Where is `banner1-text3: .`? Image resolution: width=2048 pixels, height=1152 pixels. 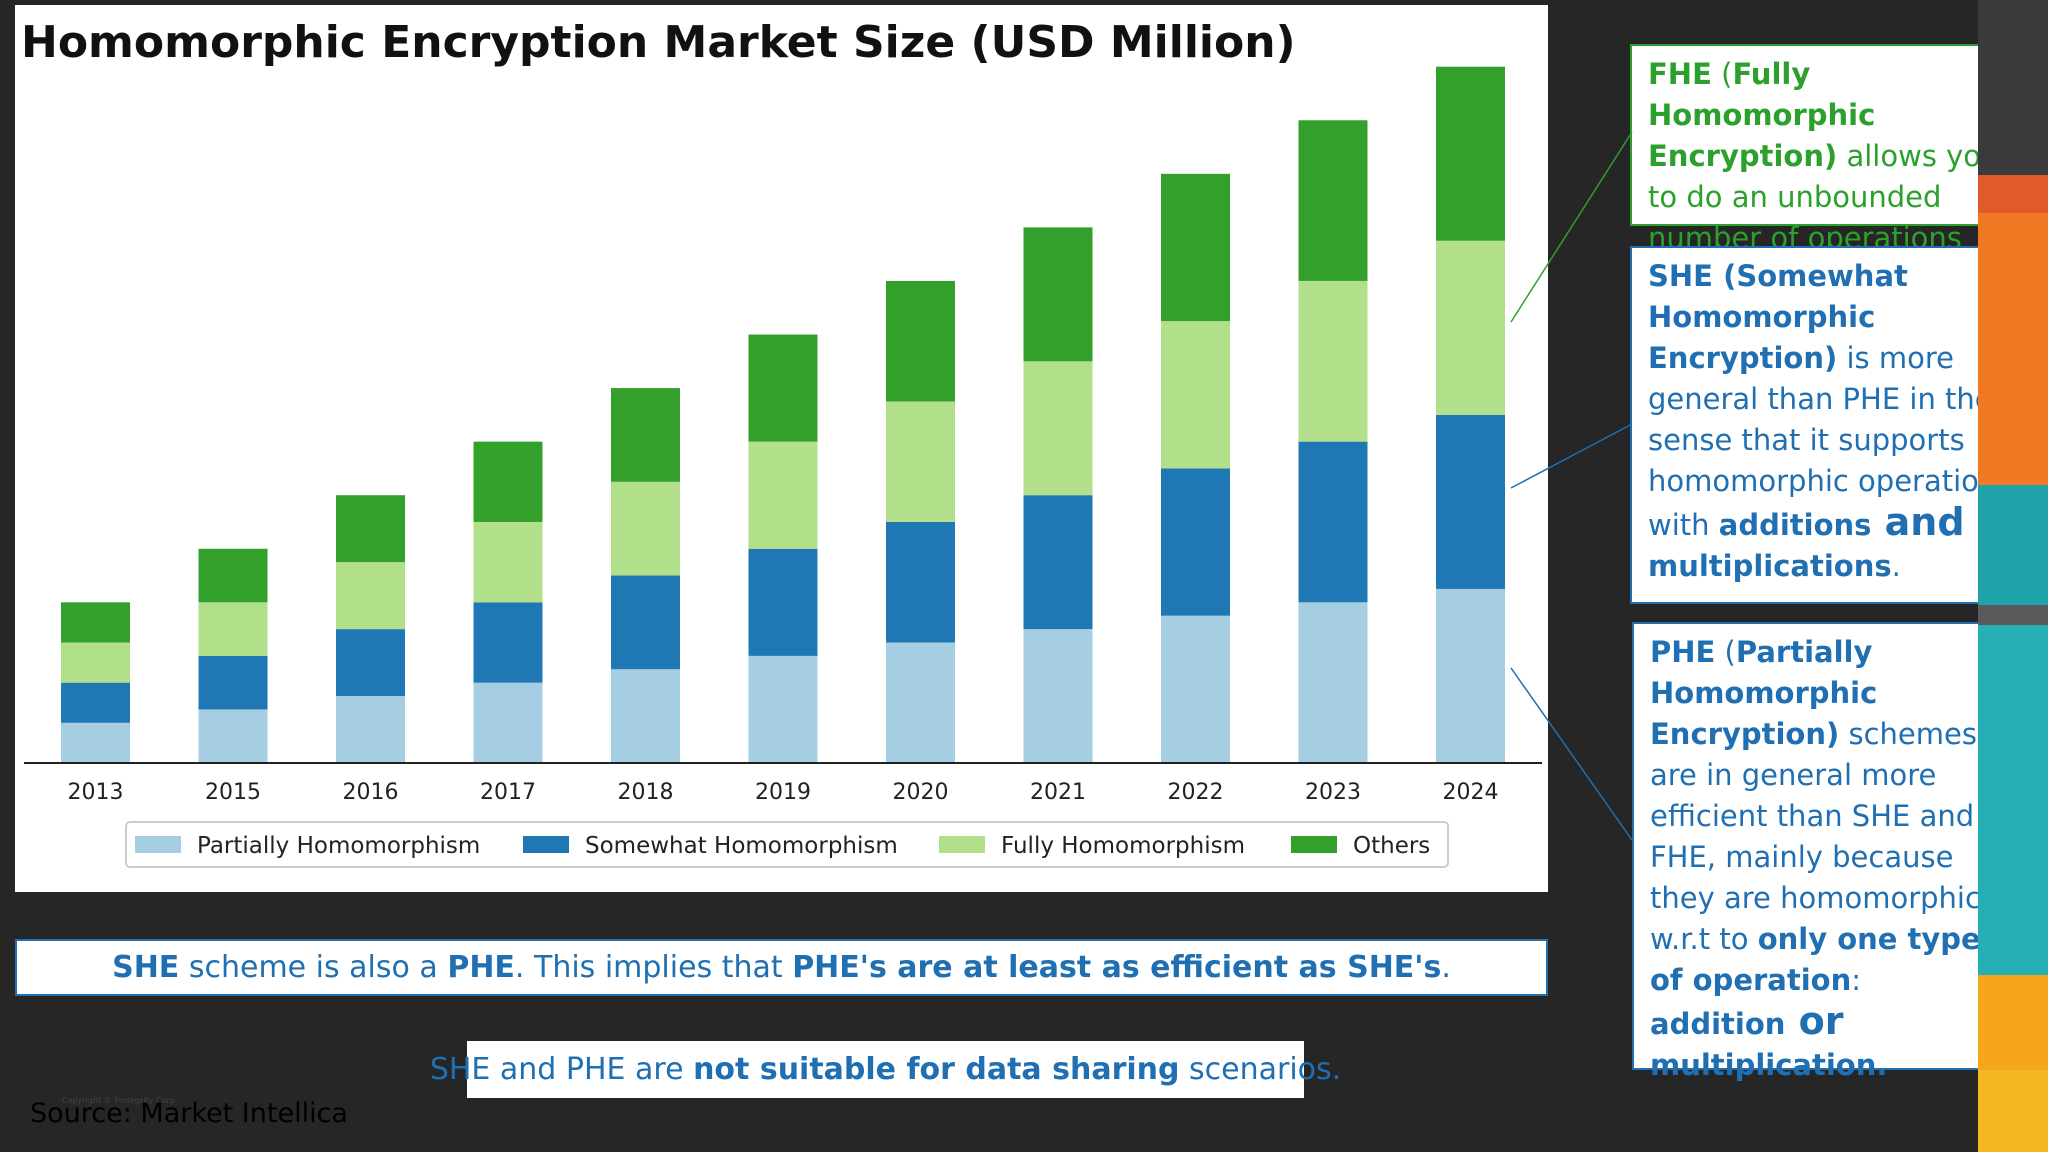 banner1-text3: . is located at coordinates (1446, 967).